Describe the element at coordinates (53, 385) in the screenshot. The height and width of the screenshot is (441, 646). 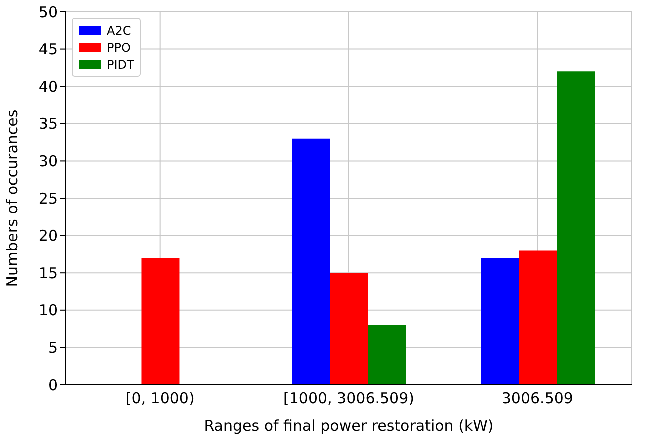
I see `y-tick-label: 0` at that location.